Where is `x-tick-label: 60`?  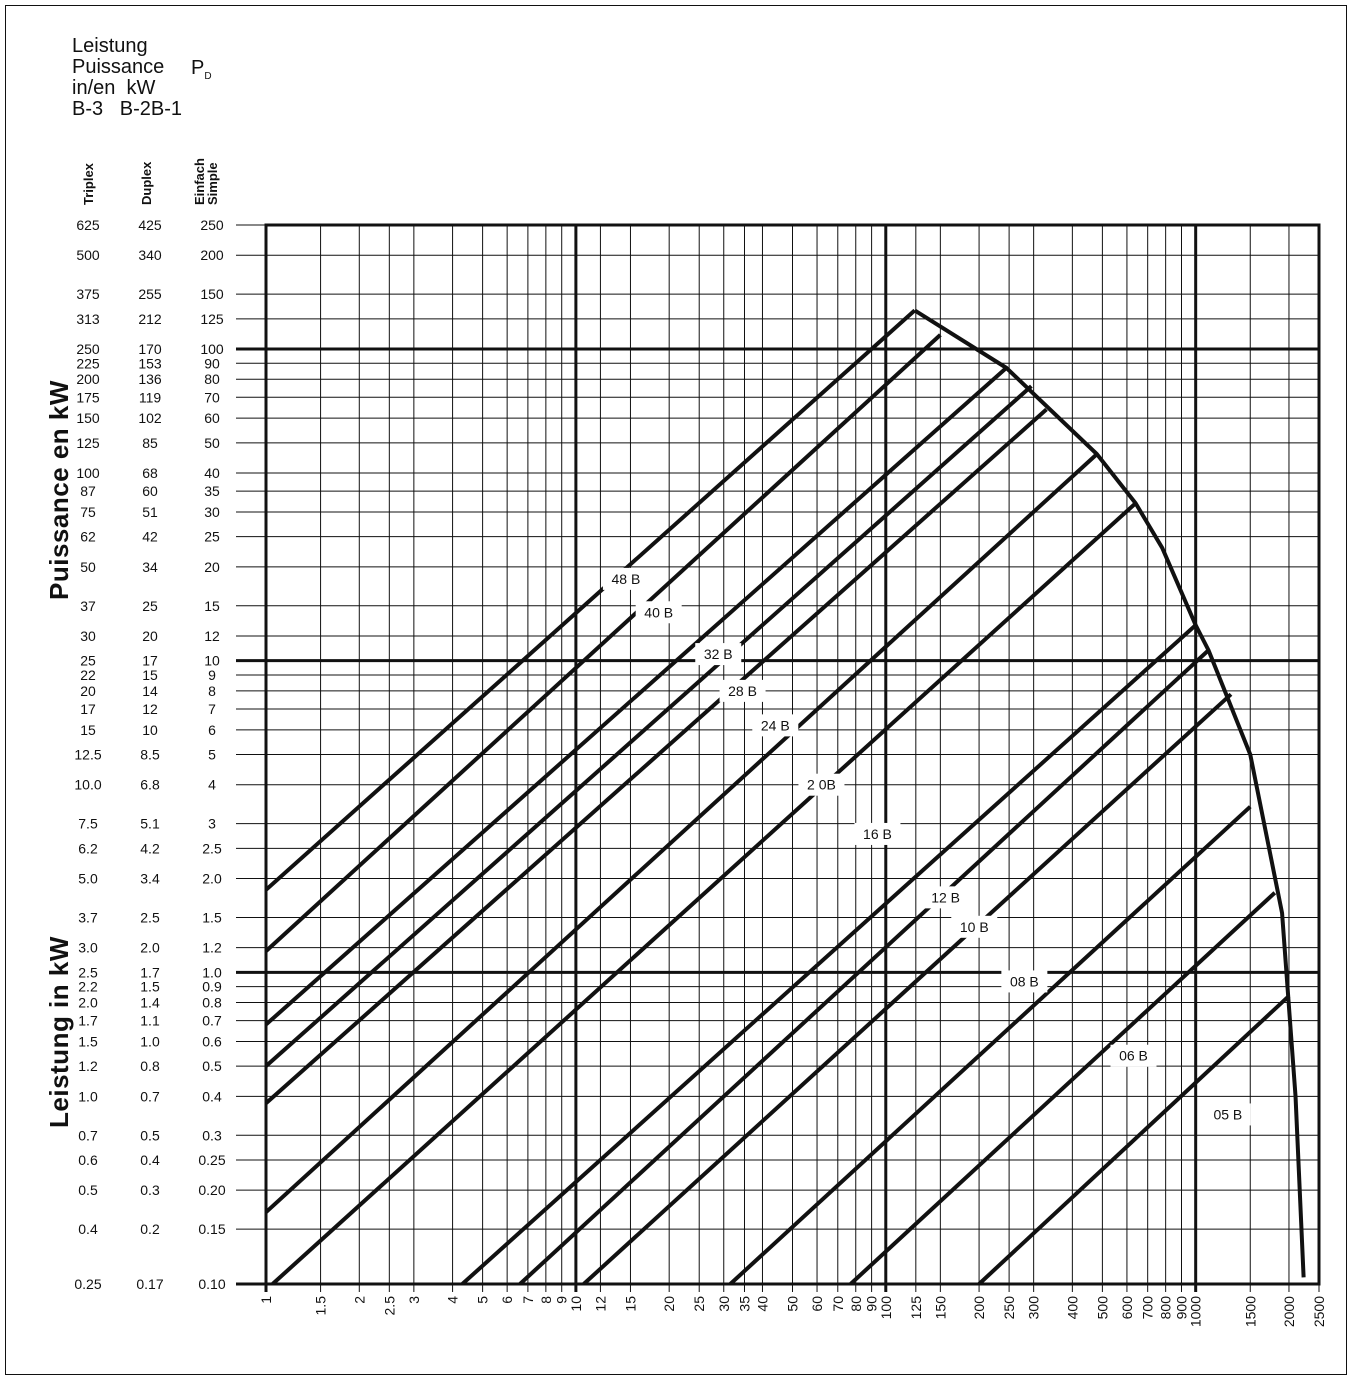
x-tick-label: 60 is located at coordinates (817, 1304).